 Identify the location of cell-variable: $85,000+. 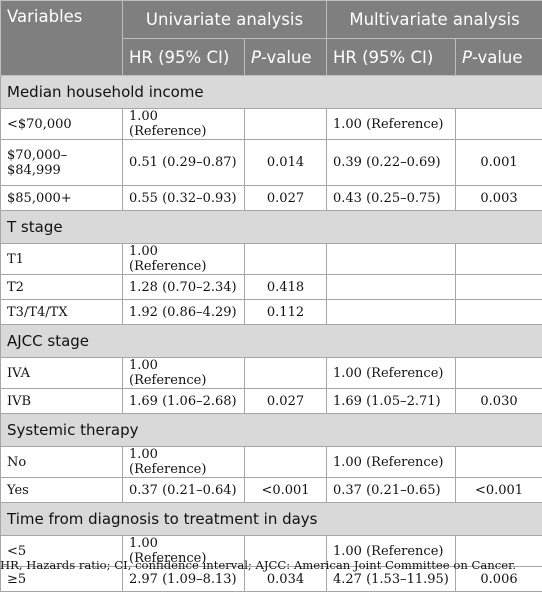
(62, 198).